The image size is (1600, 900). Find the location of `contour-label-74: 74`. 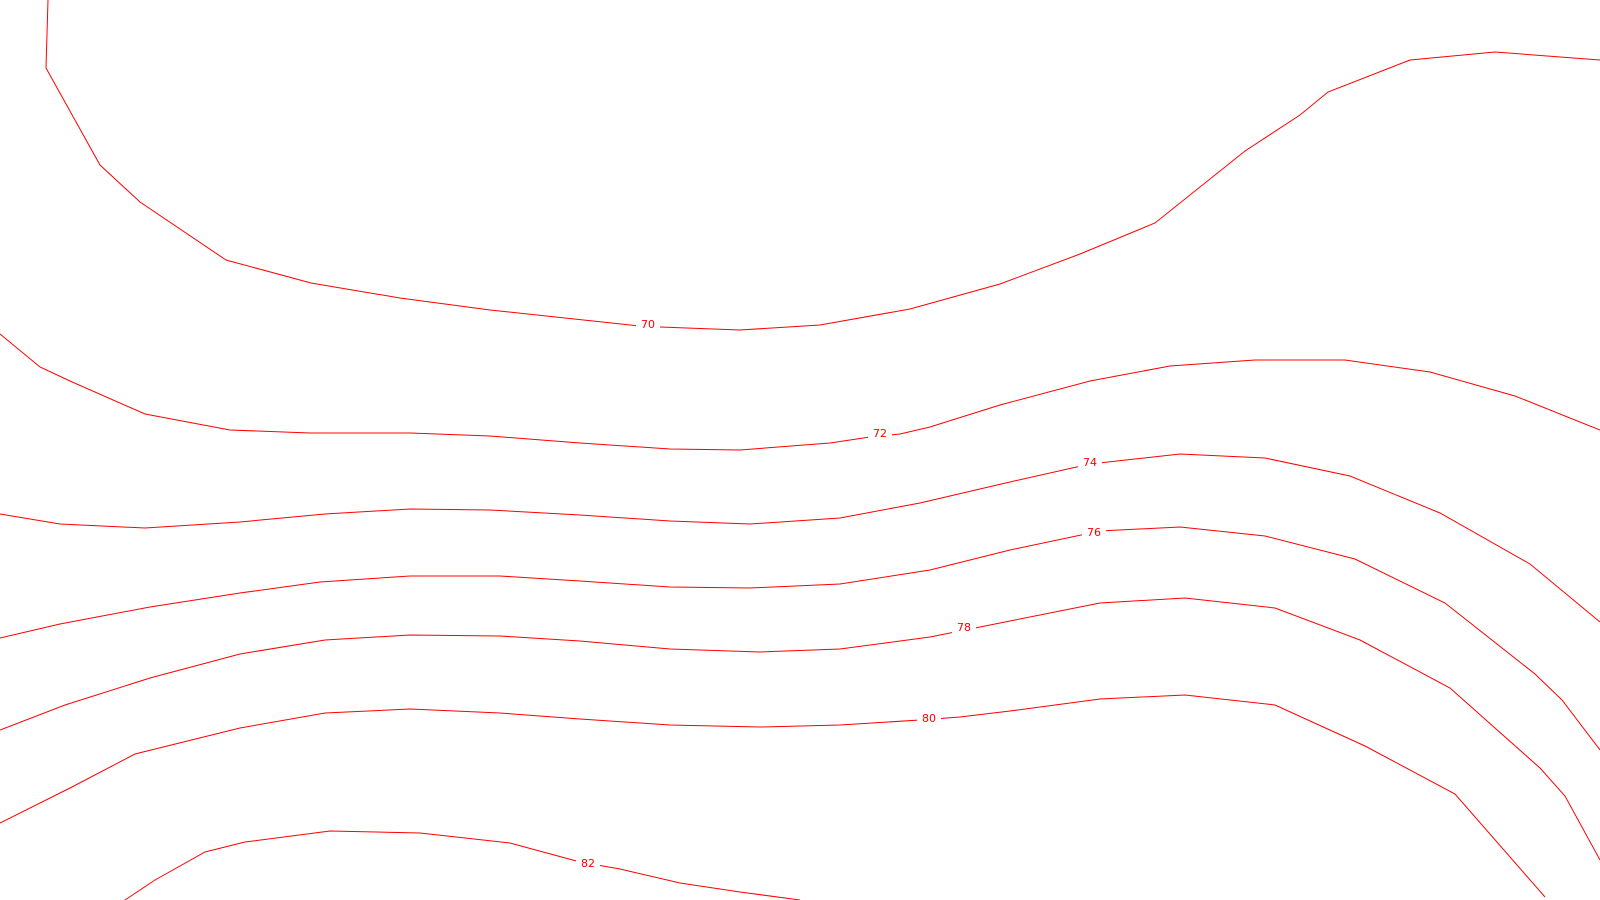

contour-label-74: 74 is located at coordinates (1090, 462).